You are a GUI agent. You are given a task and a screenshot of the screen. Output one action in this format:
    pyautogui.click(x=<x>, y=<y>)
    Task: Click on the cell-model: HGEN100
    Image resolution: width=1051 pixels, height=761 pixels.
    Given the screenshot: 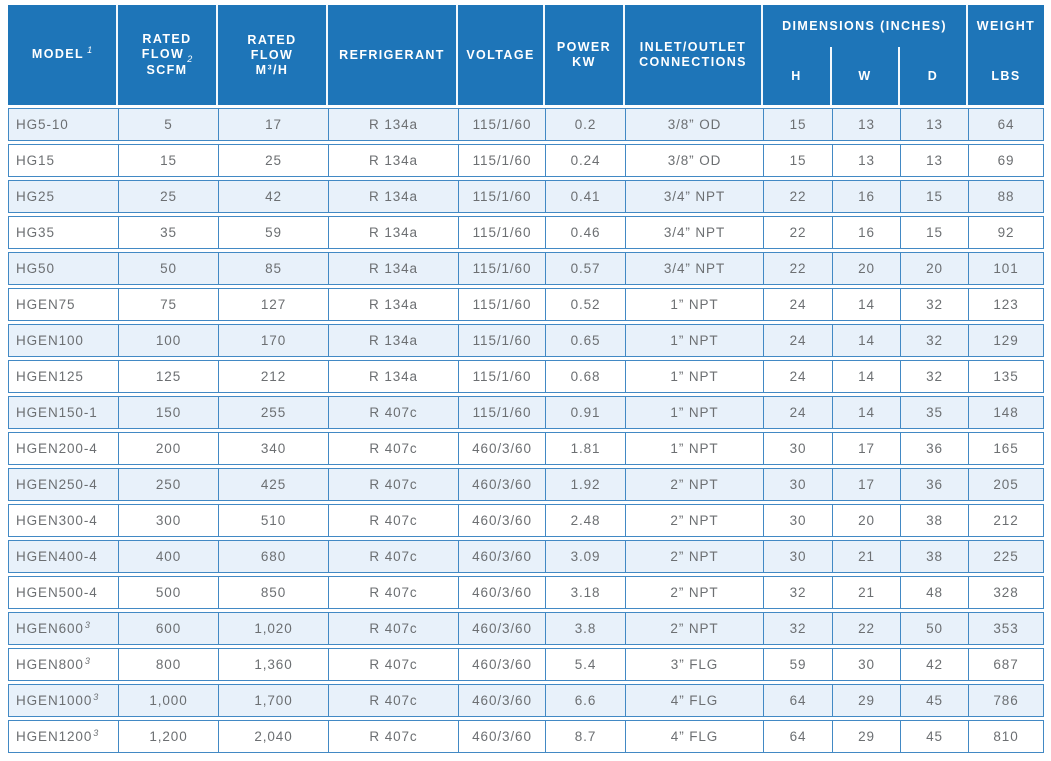 What is the action you would take?
    pyautogui.click(x=63, y=340)
    